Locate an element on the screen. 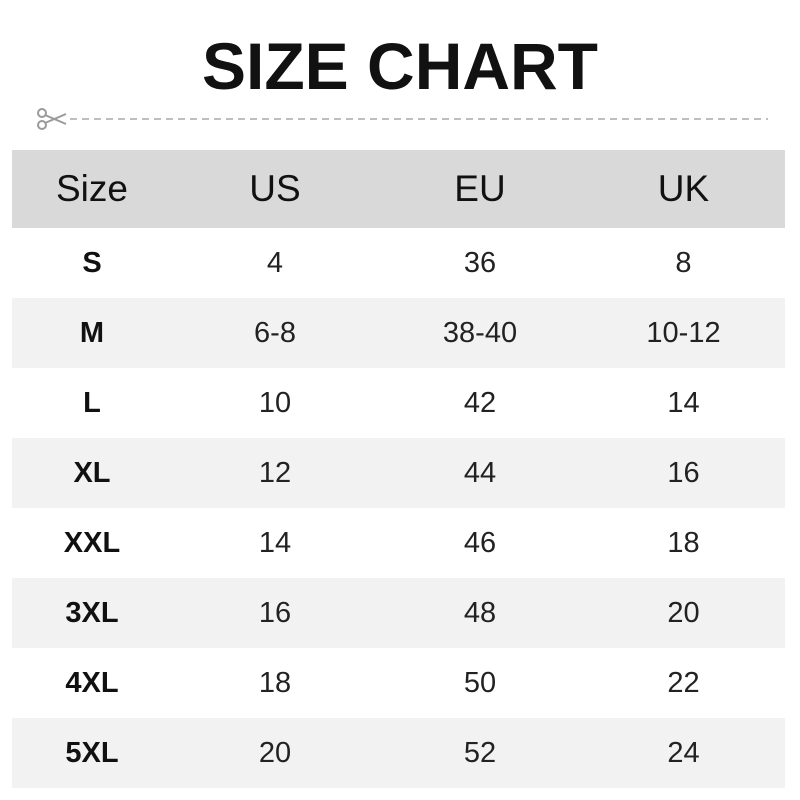 The width and height of the screenshot is (800, 800). cell-uk: 10-12 is located at coordinates (683, 332).